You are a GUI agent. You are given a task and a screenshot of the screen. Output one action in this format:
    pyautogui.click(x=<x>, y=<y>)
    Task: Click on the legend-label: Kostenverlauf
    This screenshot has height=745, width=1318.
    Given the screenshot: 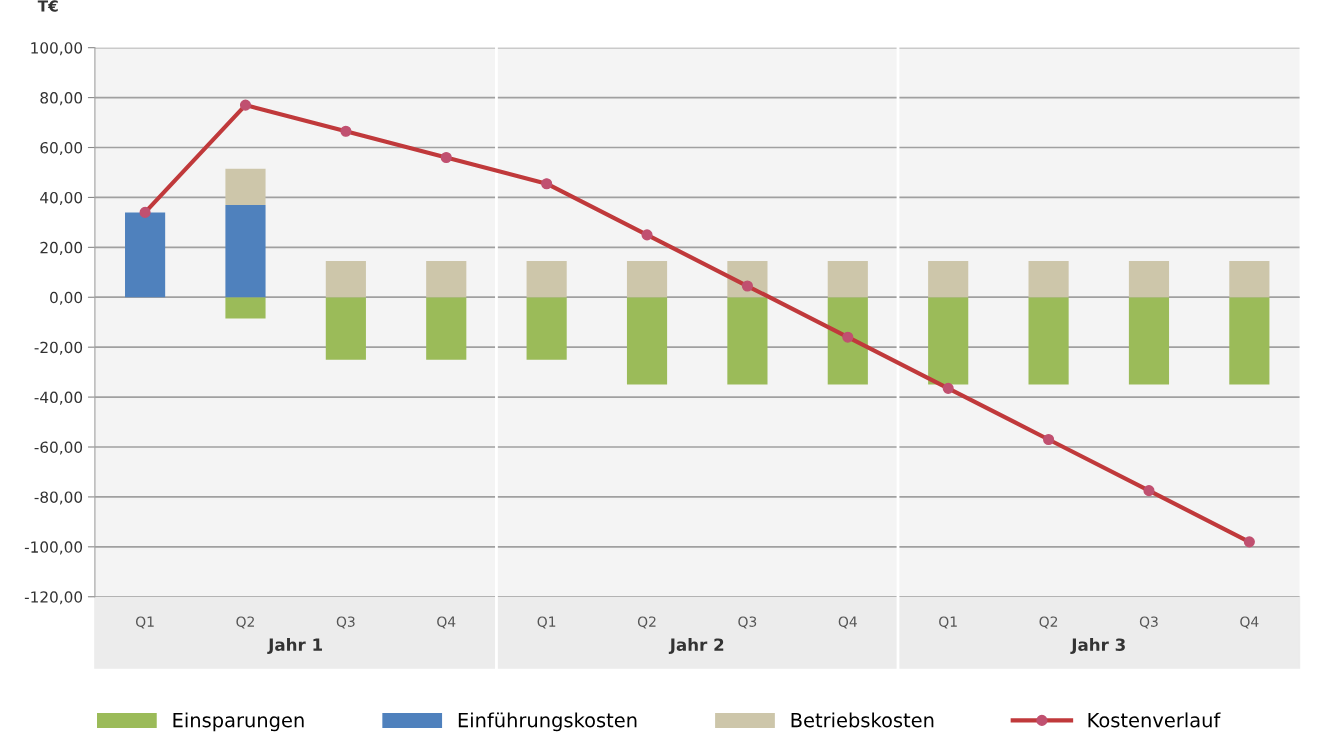 What is the action you would take?
    pyautogui.click(x=1154, y=720)
    